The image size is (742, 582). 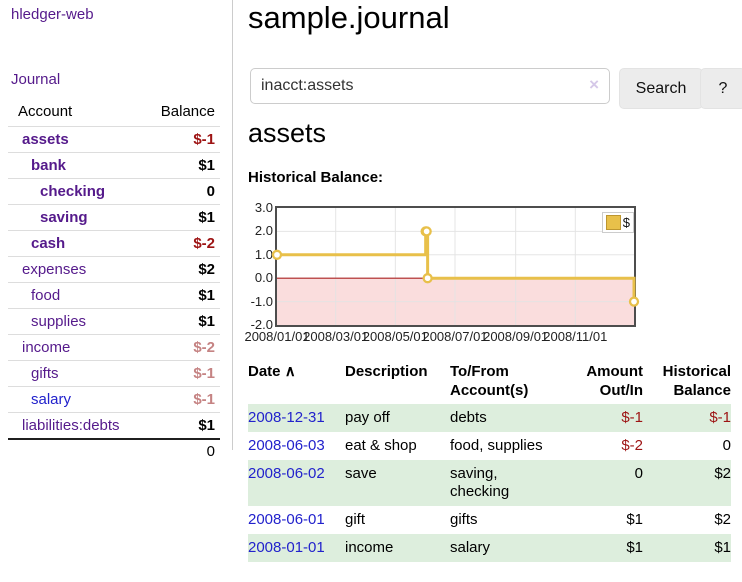 What do you see at coordinates (77, 373) in the screenshot?
I see `account-name-cell: gifts` at bounding box center [77, 373].